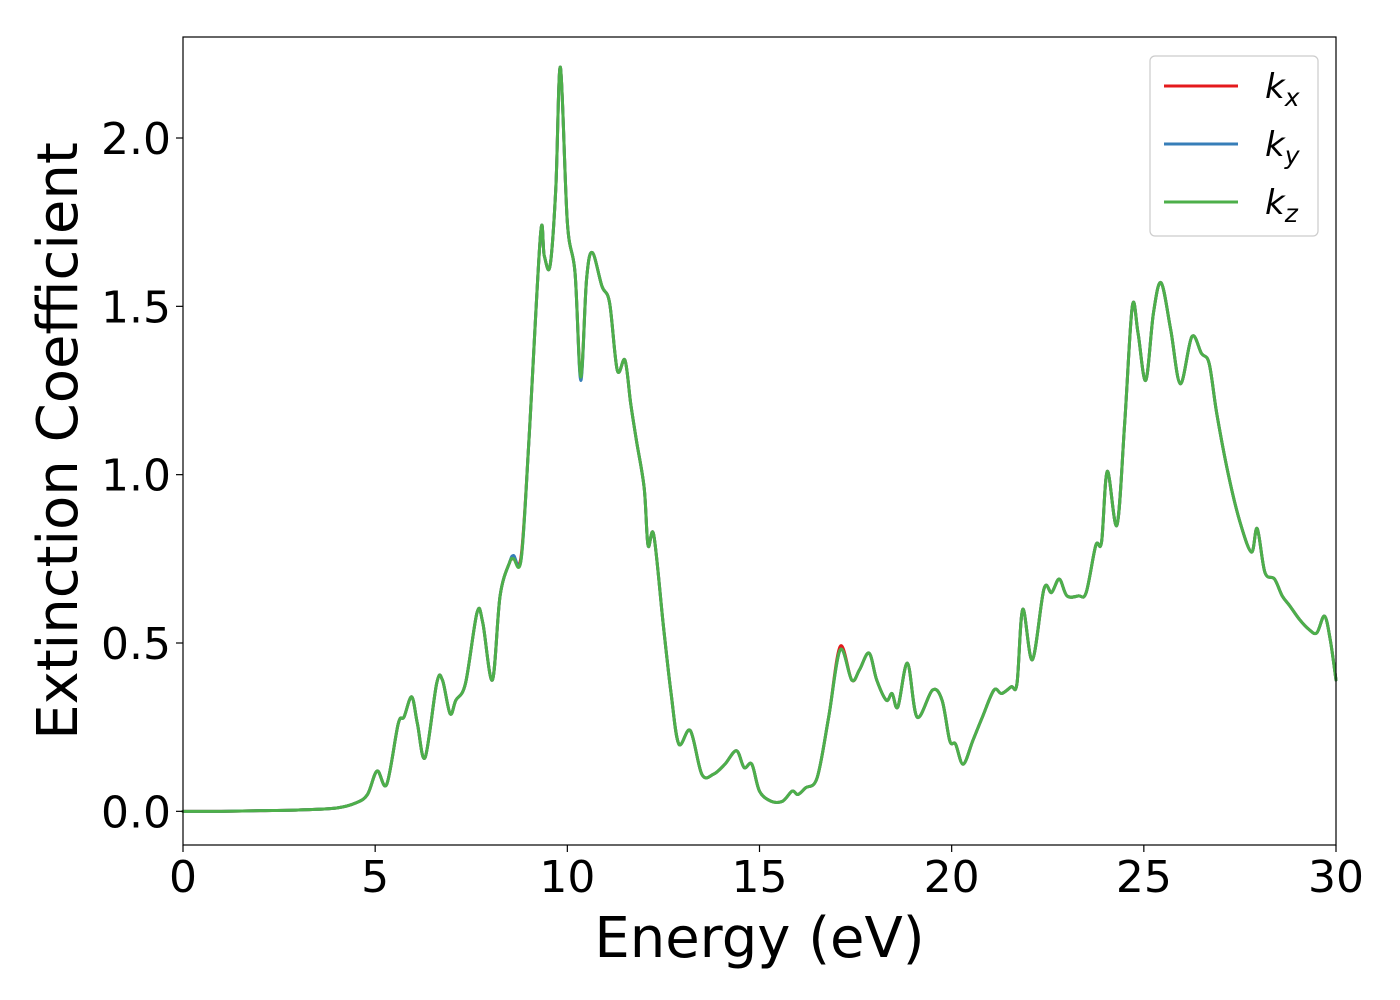 This screenshot has width=1400, height=1000. Describe the element at coordinates (759, 938) in the screenshot. I see `x-axis-title: Energy (eV)` at that location.